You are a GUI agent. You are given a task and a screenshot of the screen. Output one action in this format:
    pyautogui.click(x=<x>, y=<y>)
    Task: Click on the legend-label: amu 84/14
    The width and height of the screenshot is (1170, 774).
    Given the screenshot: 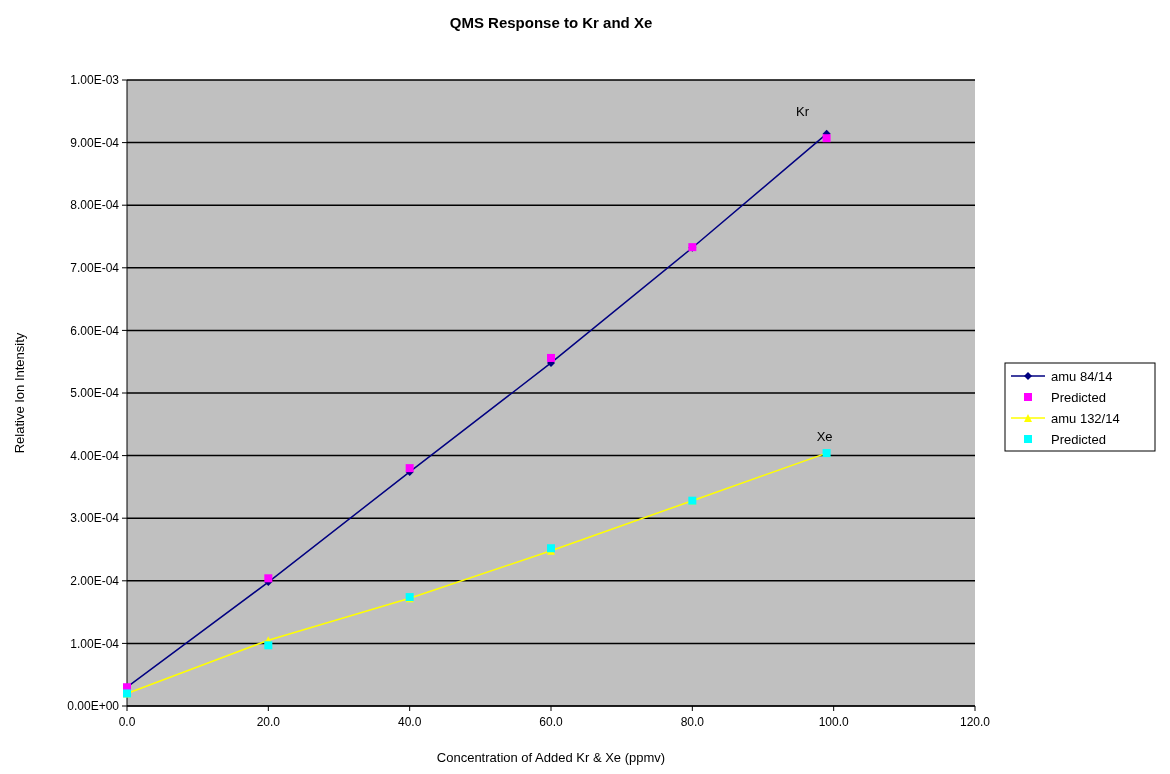 What is the action you would take?
    pyautogui.click(x=1082, y=376)
    